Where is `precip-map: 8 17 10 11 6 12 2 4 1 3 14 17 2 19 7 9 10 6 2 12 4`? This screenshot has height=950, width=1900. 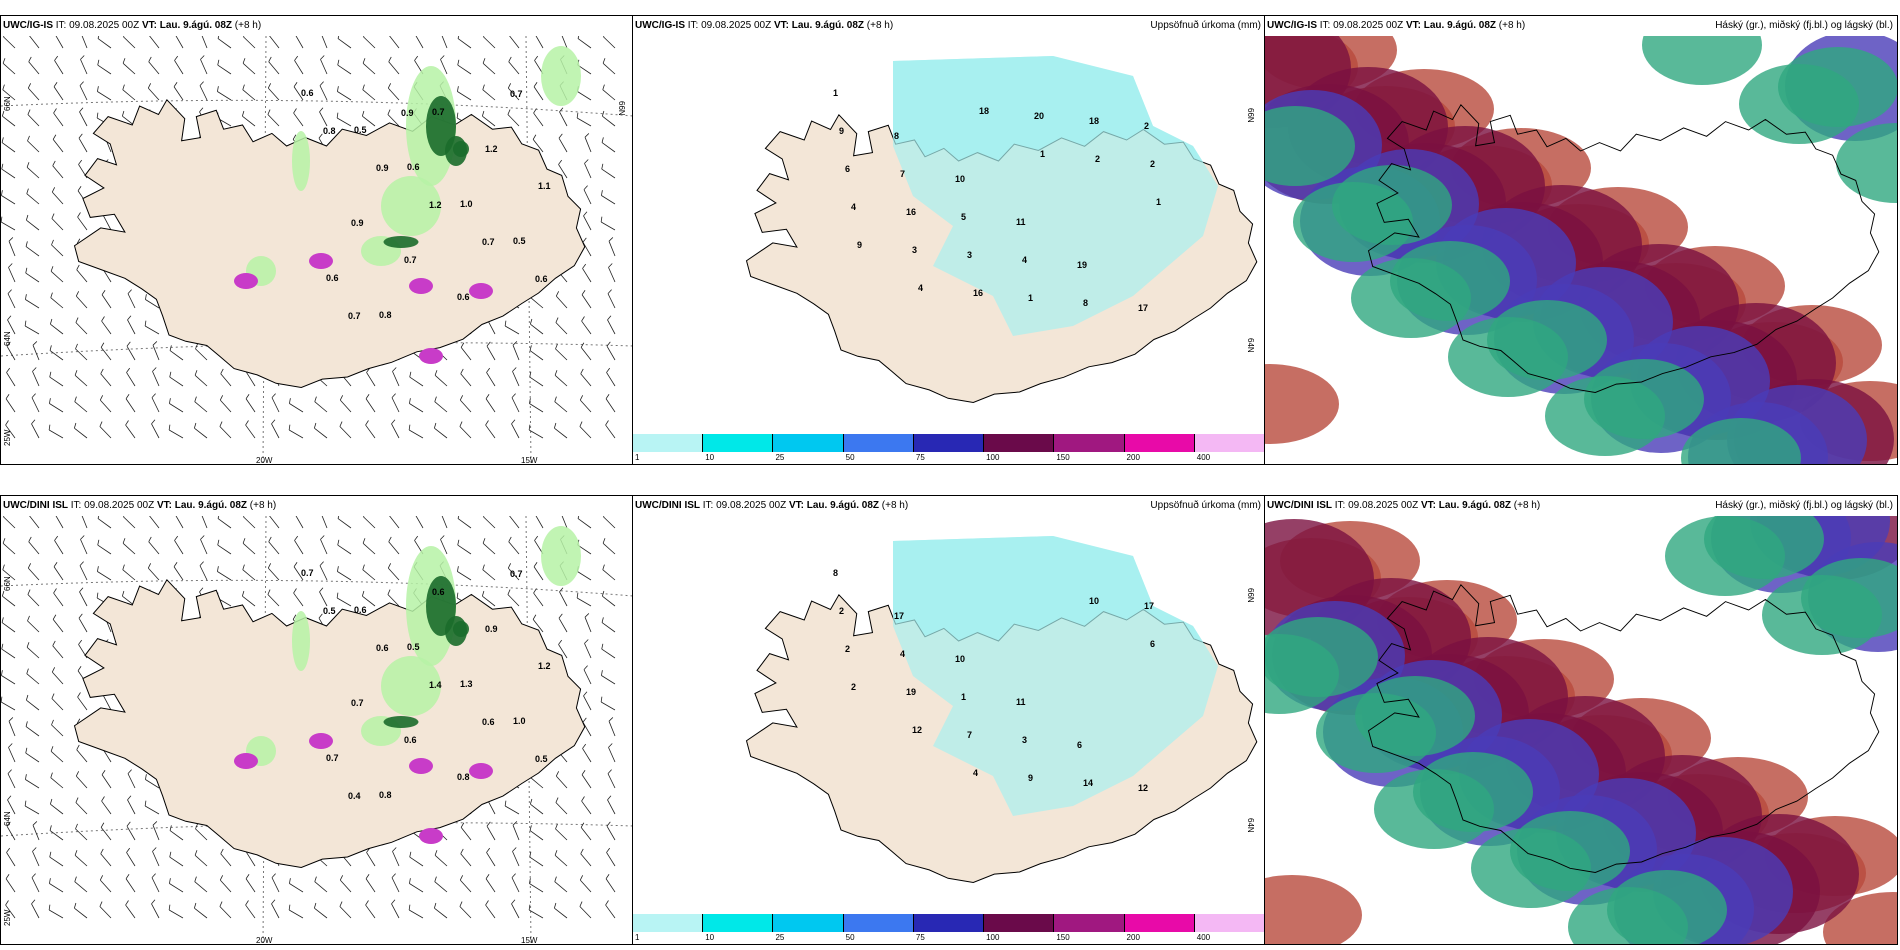
precip-map: 8 17 10 11 6 12 2 4 1 3 14 17 2 19 7 9 10 6 2 12 4 is located at coordinates (1001, 710).